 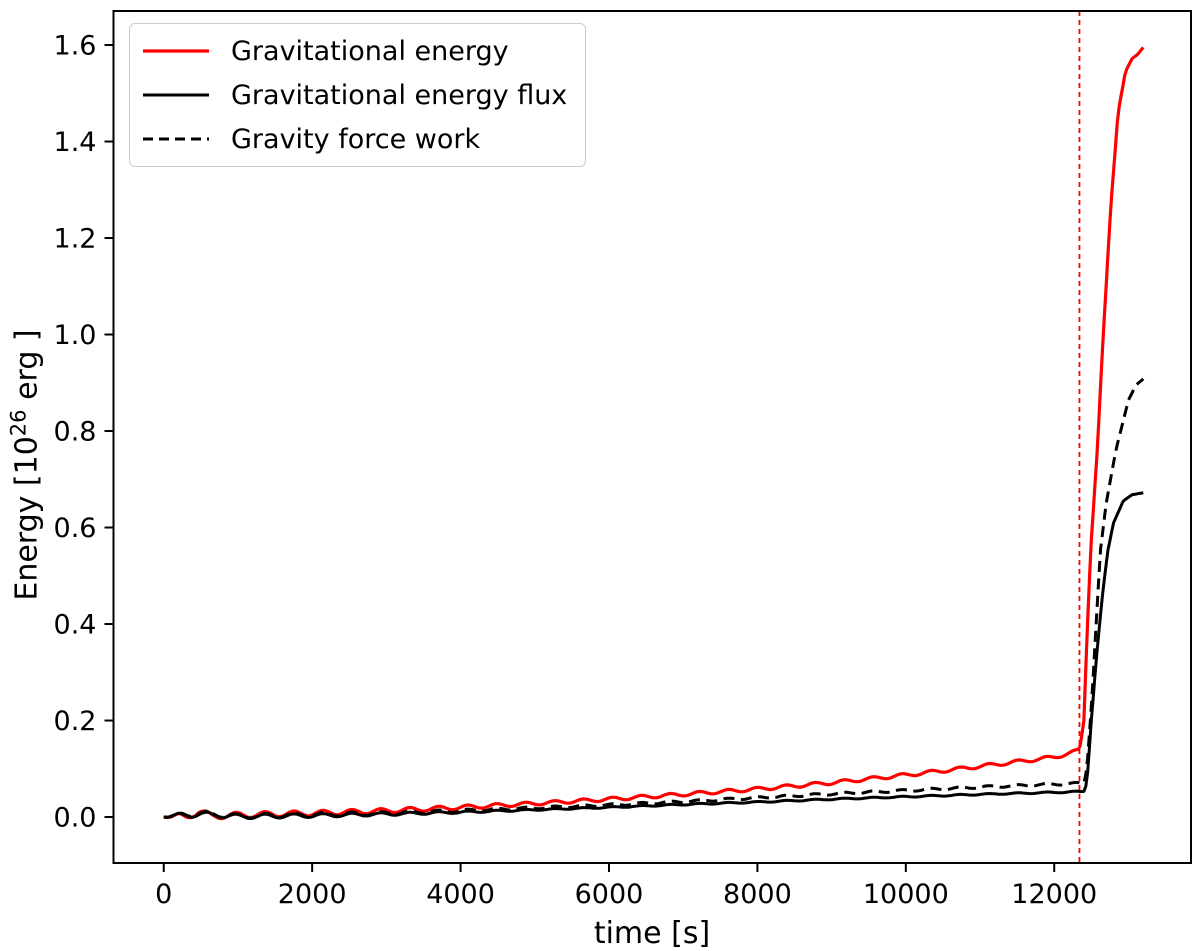 What do you see at coordinates (75, 46) in the screenshot?
I see `y-tick-label: 1.6` at bounding box center [75, 46].